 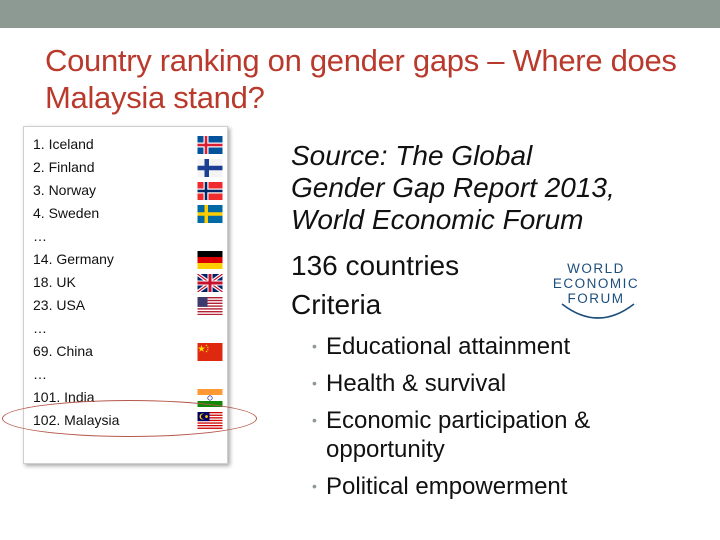 I want to click on ranking-item: 69. China, so click(x=128, y=351).